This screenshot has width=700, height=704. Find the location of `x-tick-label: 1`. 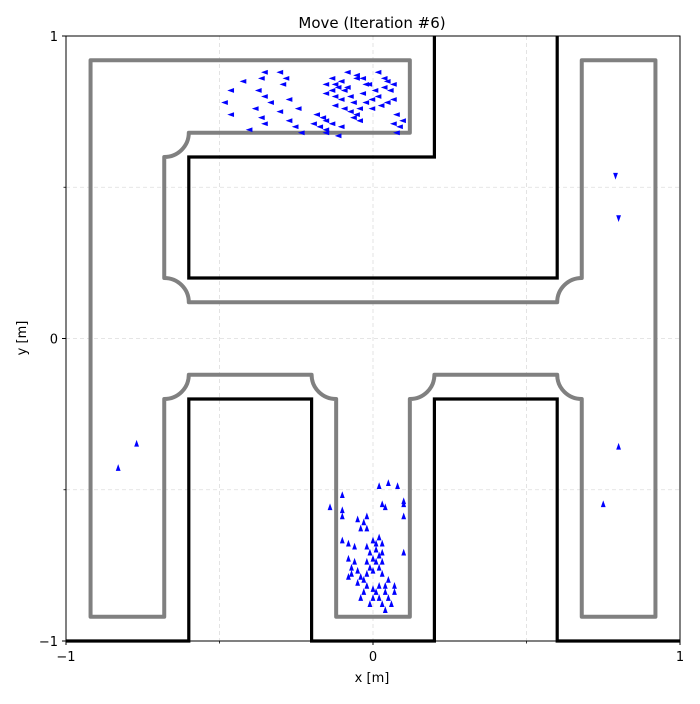

x-tick-label: 1 is located at coordinates (680, 657).